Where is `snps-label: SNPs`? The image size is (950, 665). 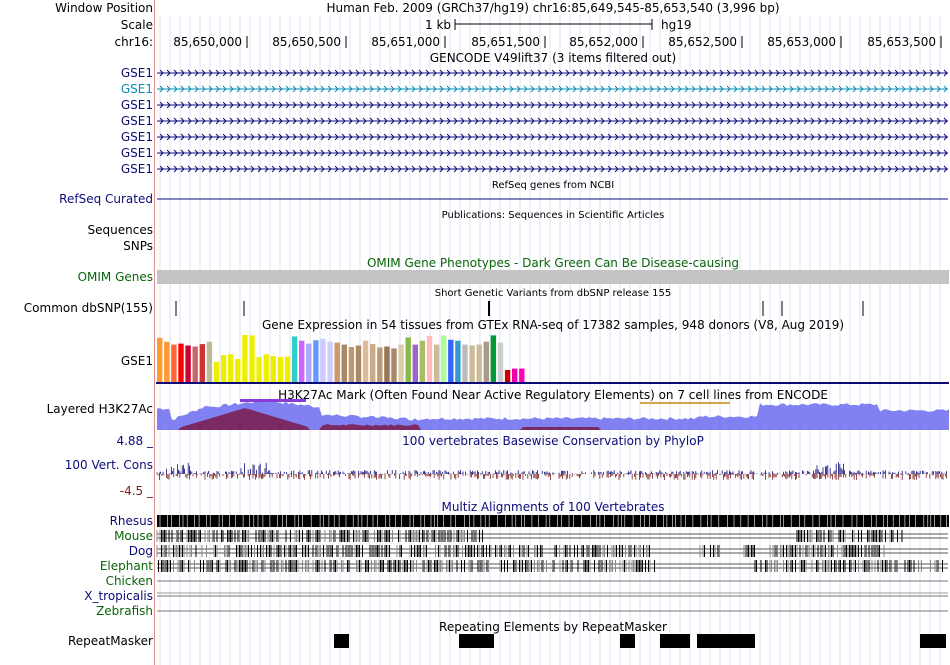 snps-label: SNPs is located at coordinates (138, 246).